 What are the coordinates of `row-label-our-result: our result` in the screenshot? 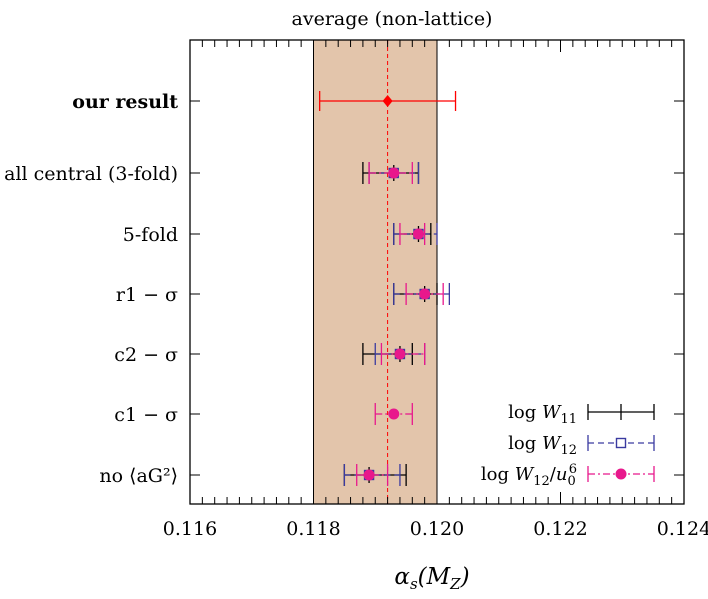 It's located at (125, 102).